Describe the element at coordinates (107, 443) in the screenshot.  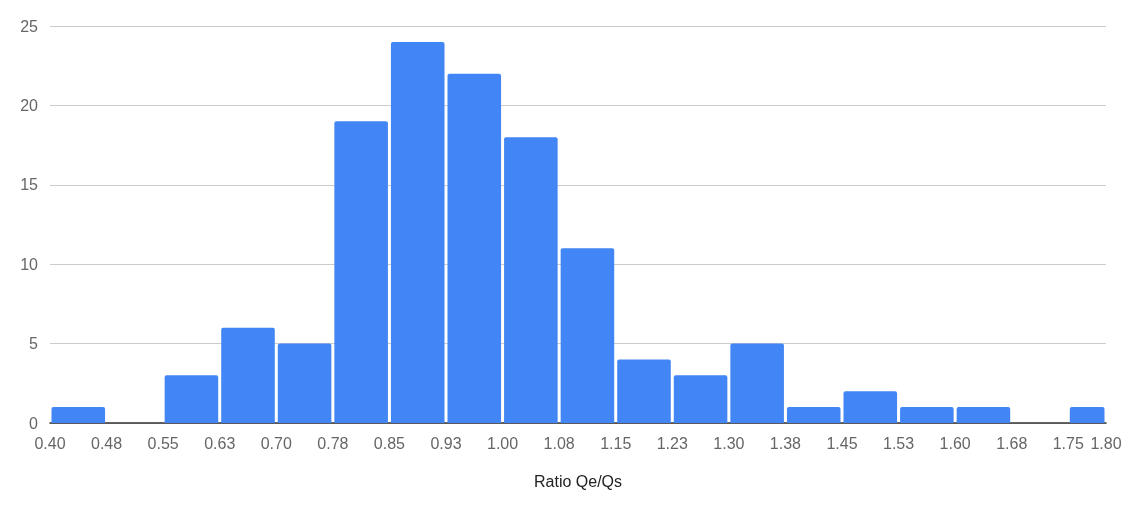
I see `x-tick-label: 0.48` at that location.